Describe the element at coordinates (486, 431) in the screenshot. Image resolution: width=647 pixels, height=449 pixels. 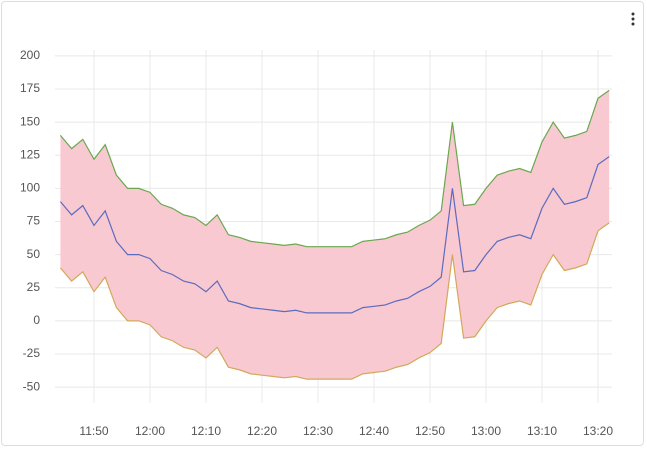
I see `x-tick-label: 13:00` at that location.